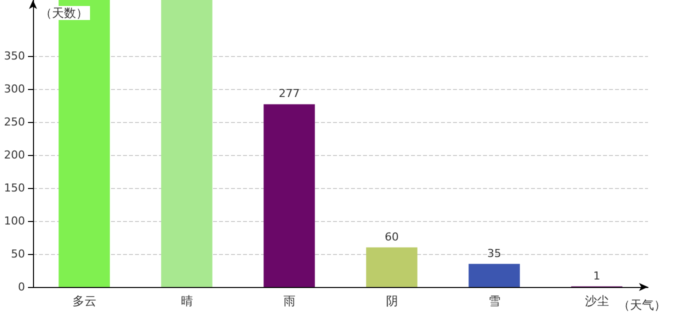  What do you see at coordinates (289, 301) in the screenshot?
I see `x-tick-label: 雨` at bounding box center [289, 301].